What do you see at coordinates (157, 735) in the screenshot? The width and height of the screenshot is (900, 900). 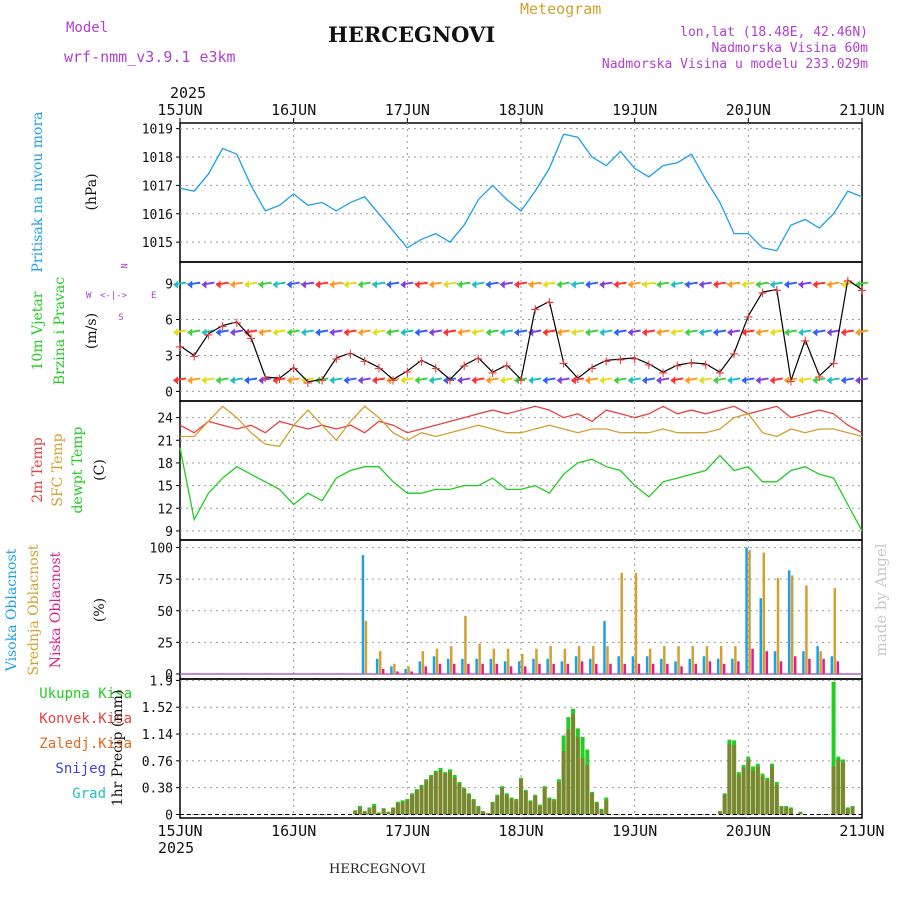 I see `y-tick-label: 1.14` at bounding box center [157, 735].